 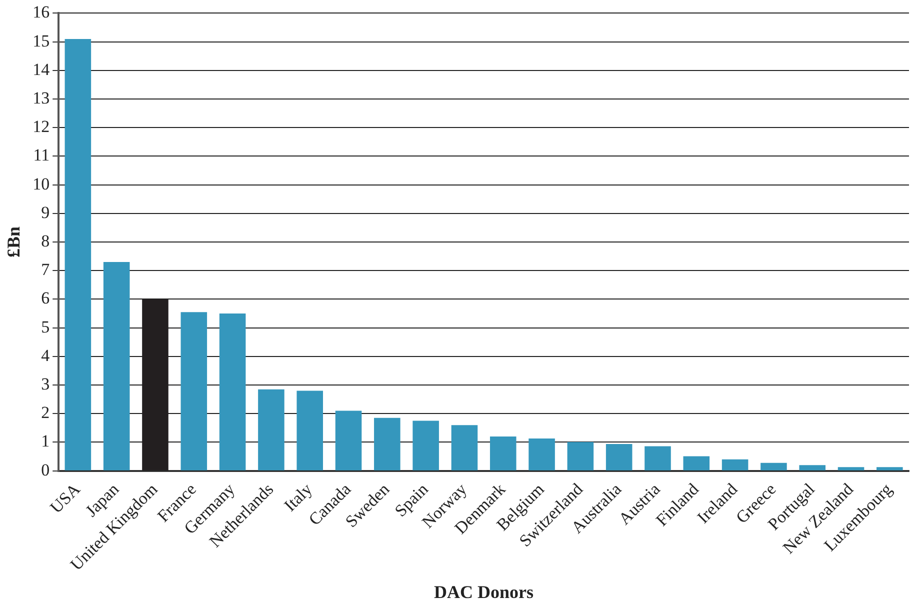 I want to click on y-tick-label: 8, so click(x=45, y=240).